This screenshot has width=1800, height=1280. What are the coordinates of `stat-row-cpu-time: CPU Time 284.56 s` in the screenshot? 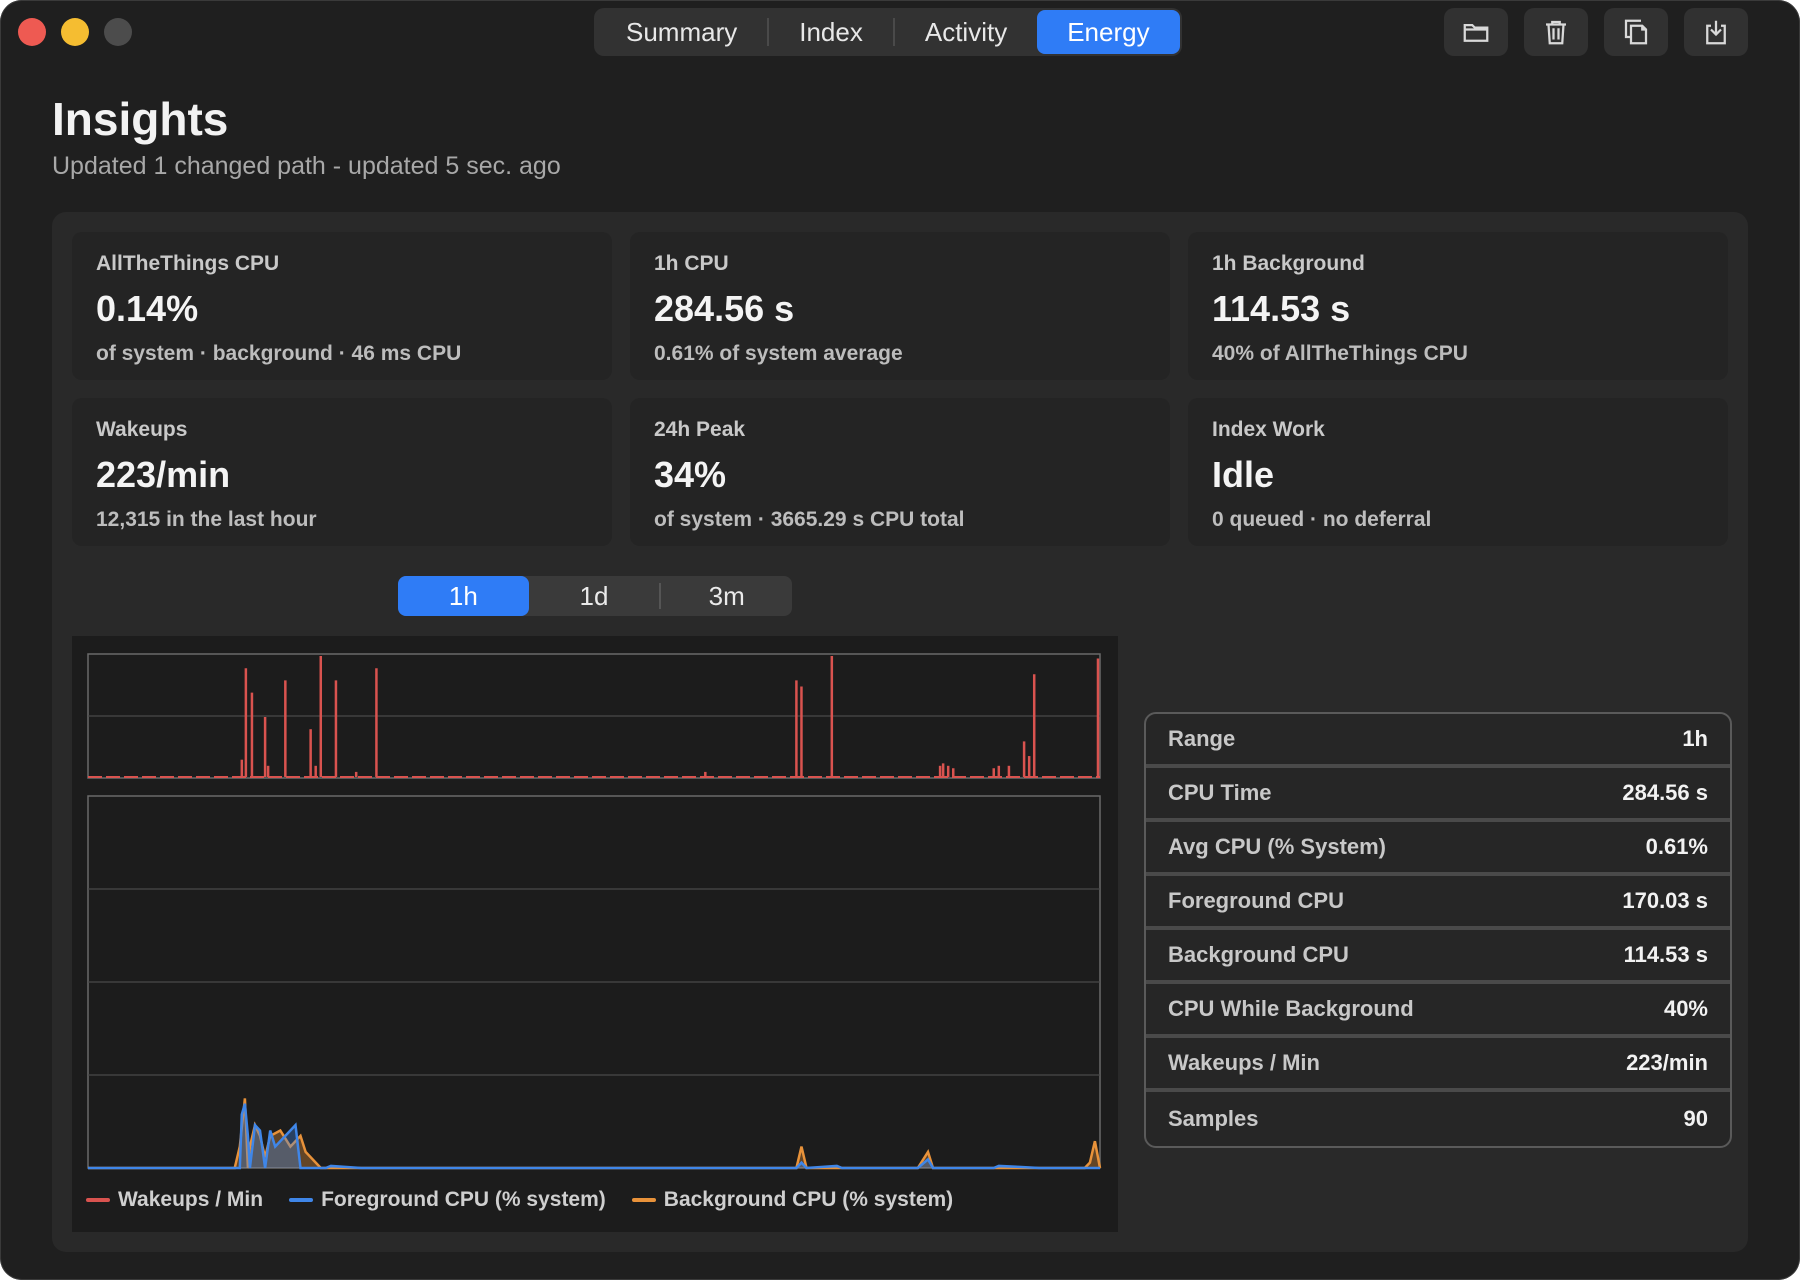 It's located at (1438, 795).